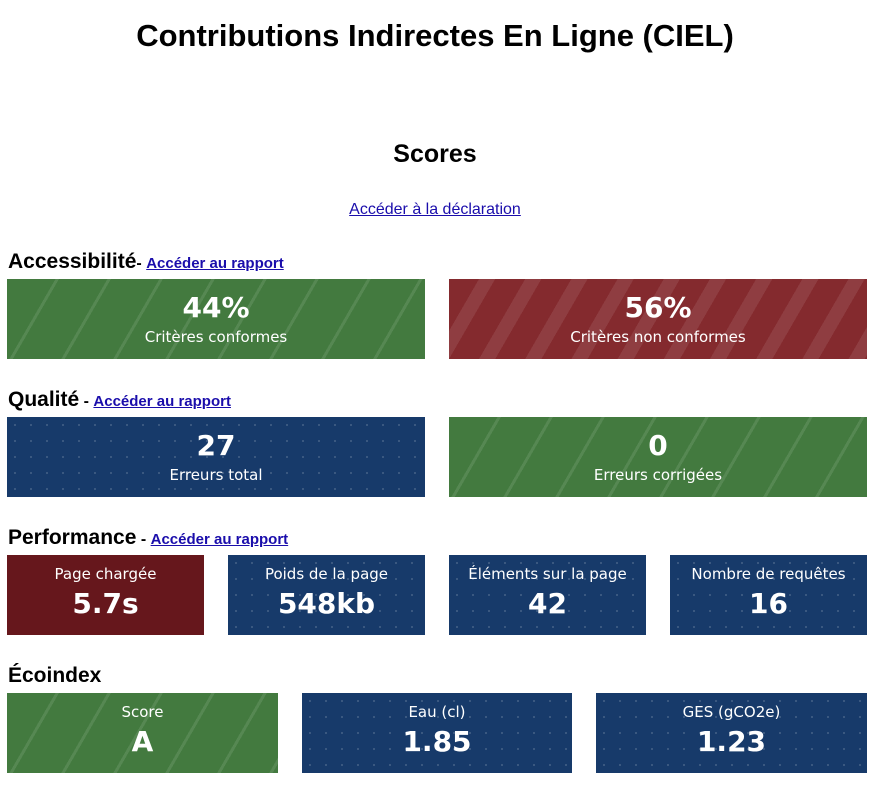  I want to click on scores-heading: Scores, so click(435, 154).